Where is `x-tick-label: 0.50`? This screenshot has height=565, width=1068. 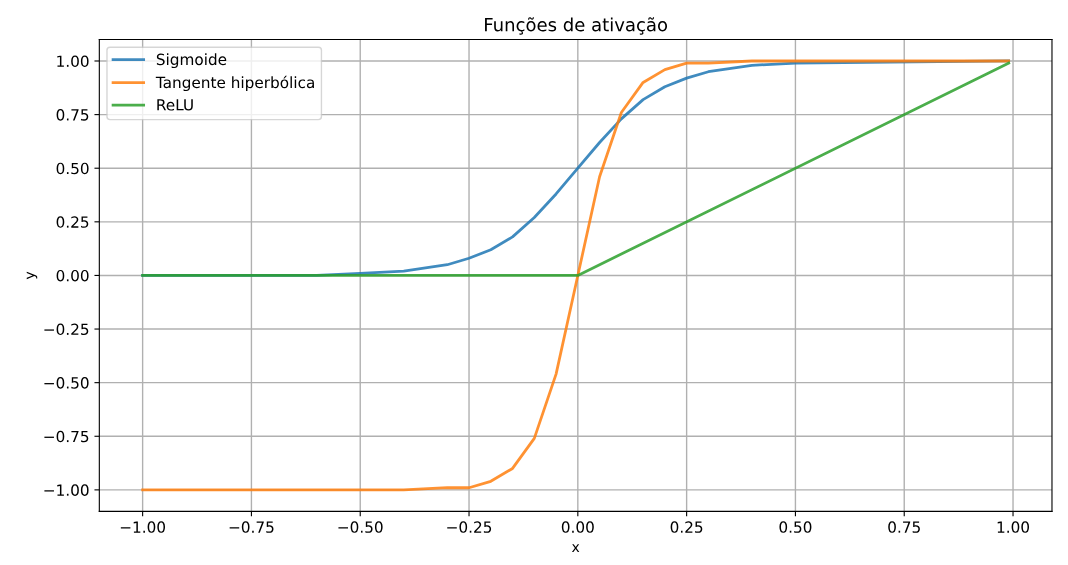
x-tick-label: 0.50 is located at coordinates (795, 527).